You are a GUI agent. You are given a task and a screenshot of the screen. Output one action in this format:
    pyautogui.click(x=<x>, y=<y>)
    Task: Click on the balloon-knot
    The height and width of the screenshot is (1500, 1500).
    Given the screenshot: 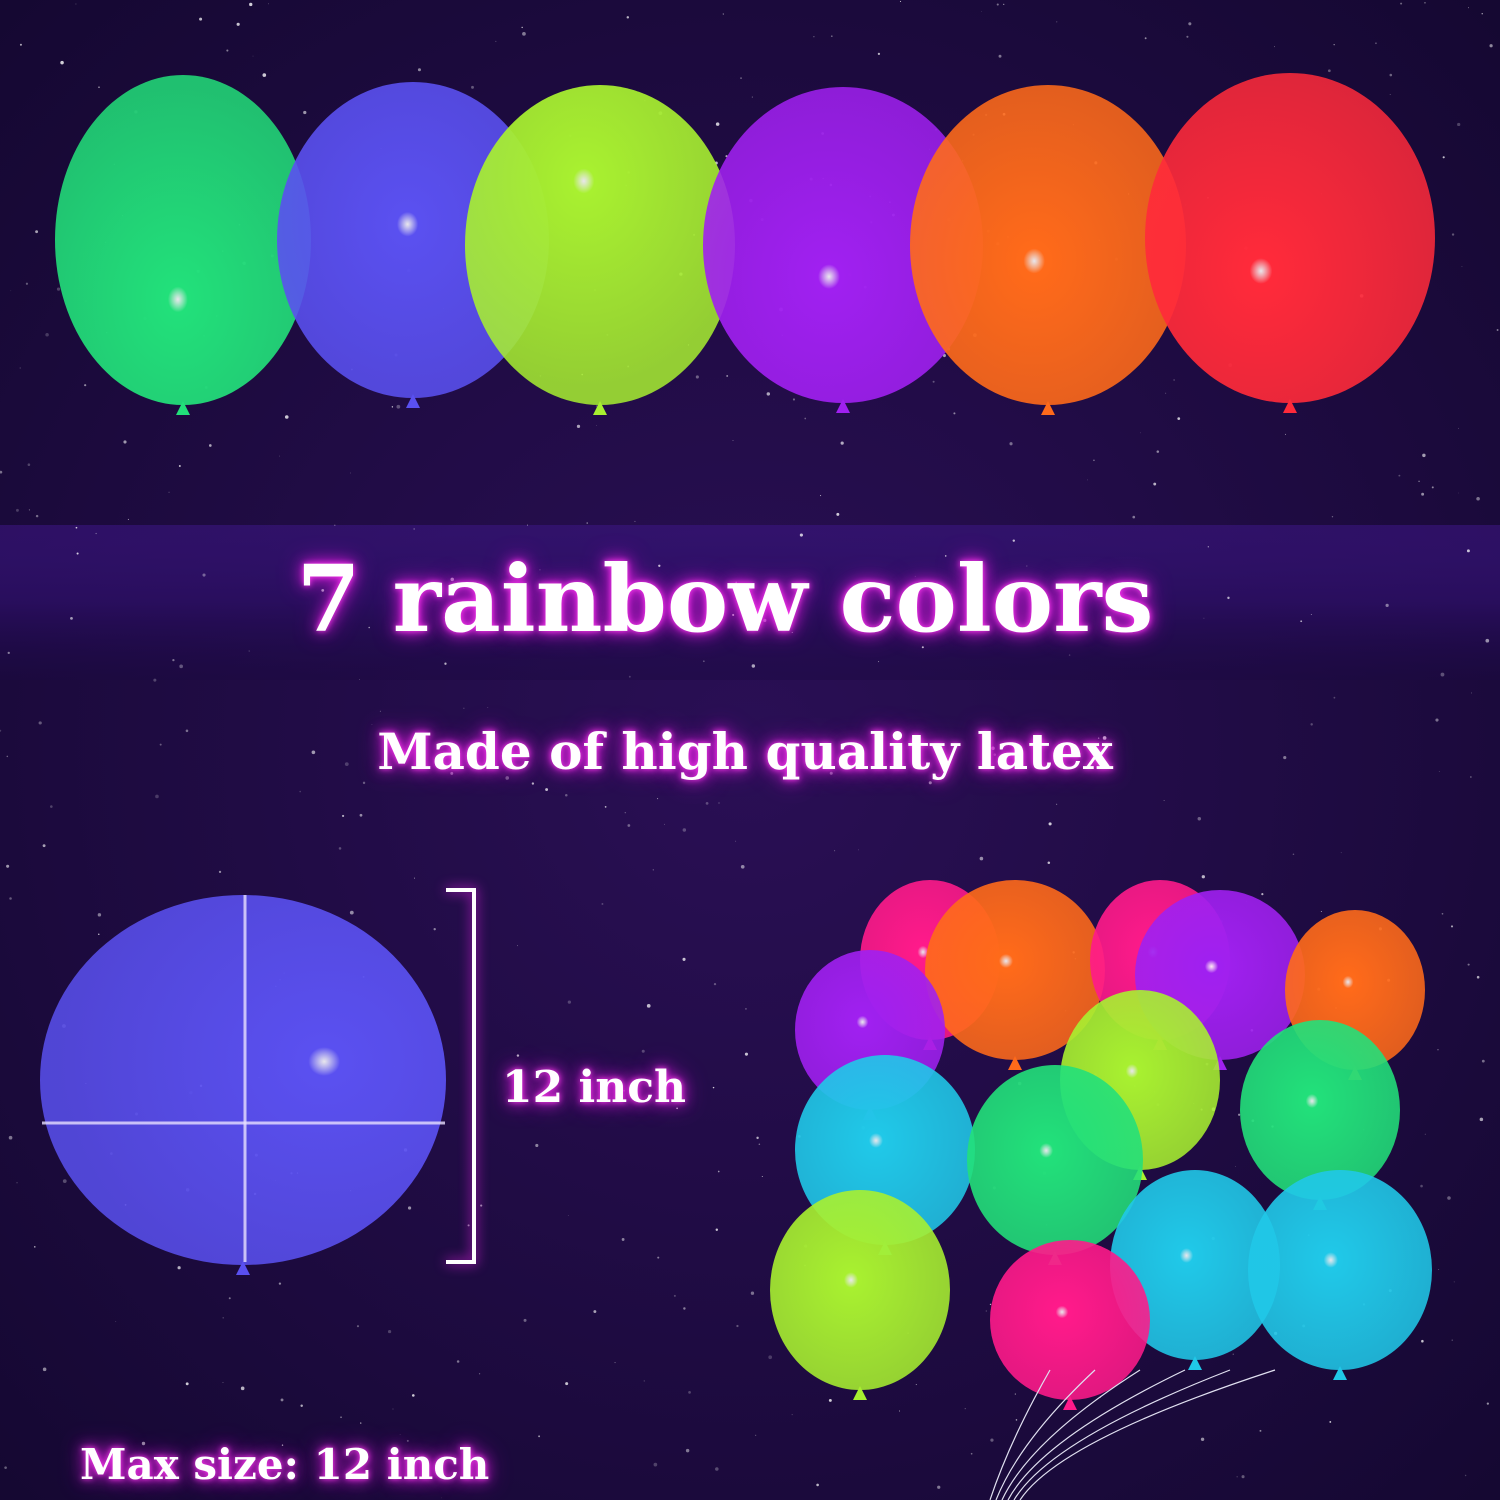 What is the action you would take?
    pyautogui.click(x=183, y=408)
    